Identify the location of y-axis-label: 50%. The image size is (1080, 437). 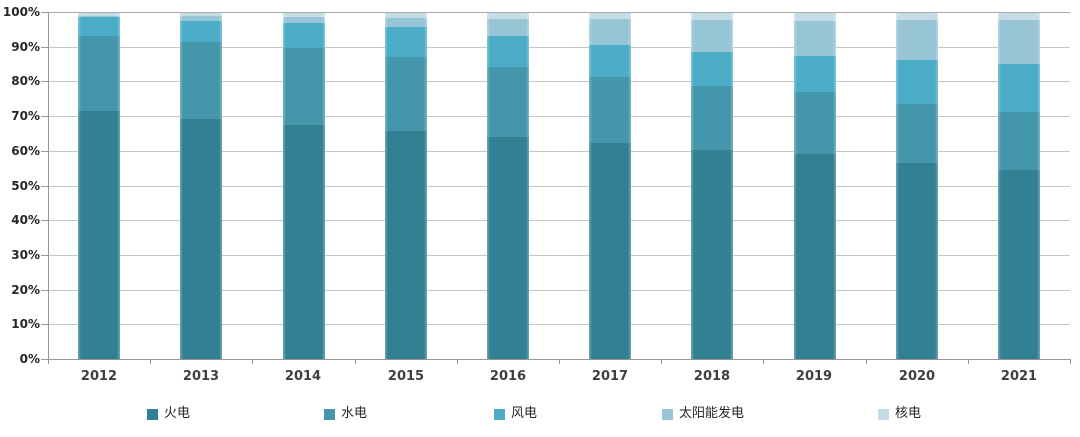
(25, 186).